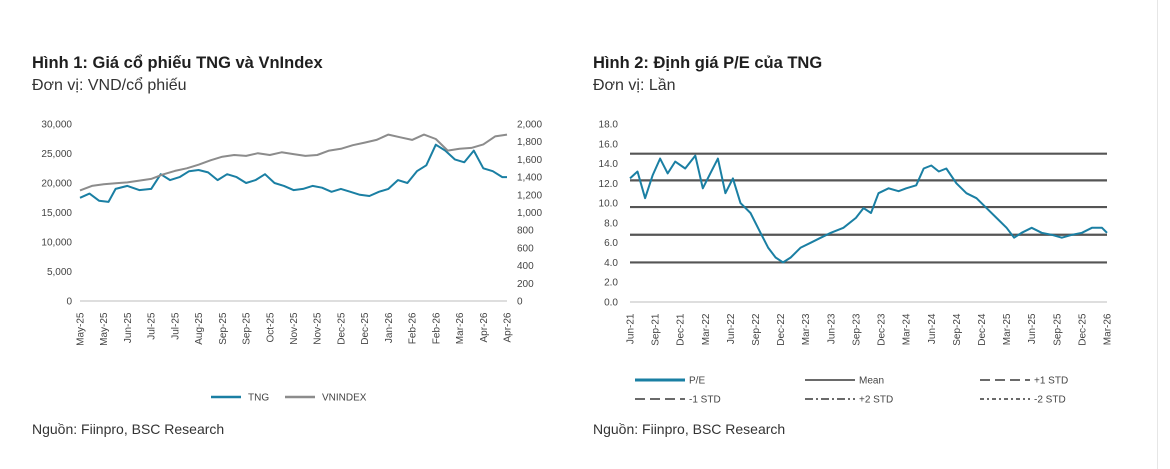 The image size is (1170, 469). Describe the element at coordinates (856, 329) in the screenshot. I see `x-tick-label: Sep-23` at that location.